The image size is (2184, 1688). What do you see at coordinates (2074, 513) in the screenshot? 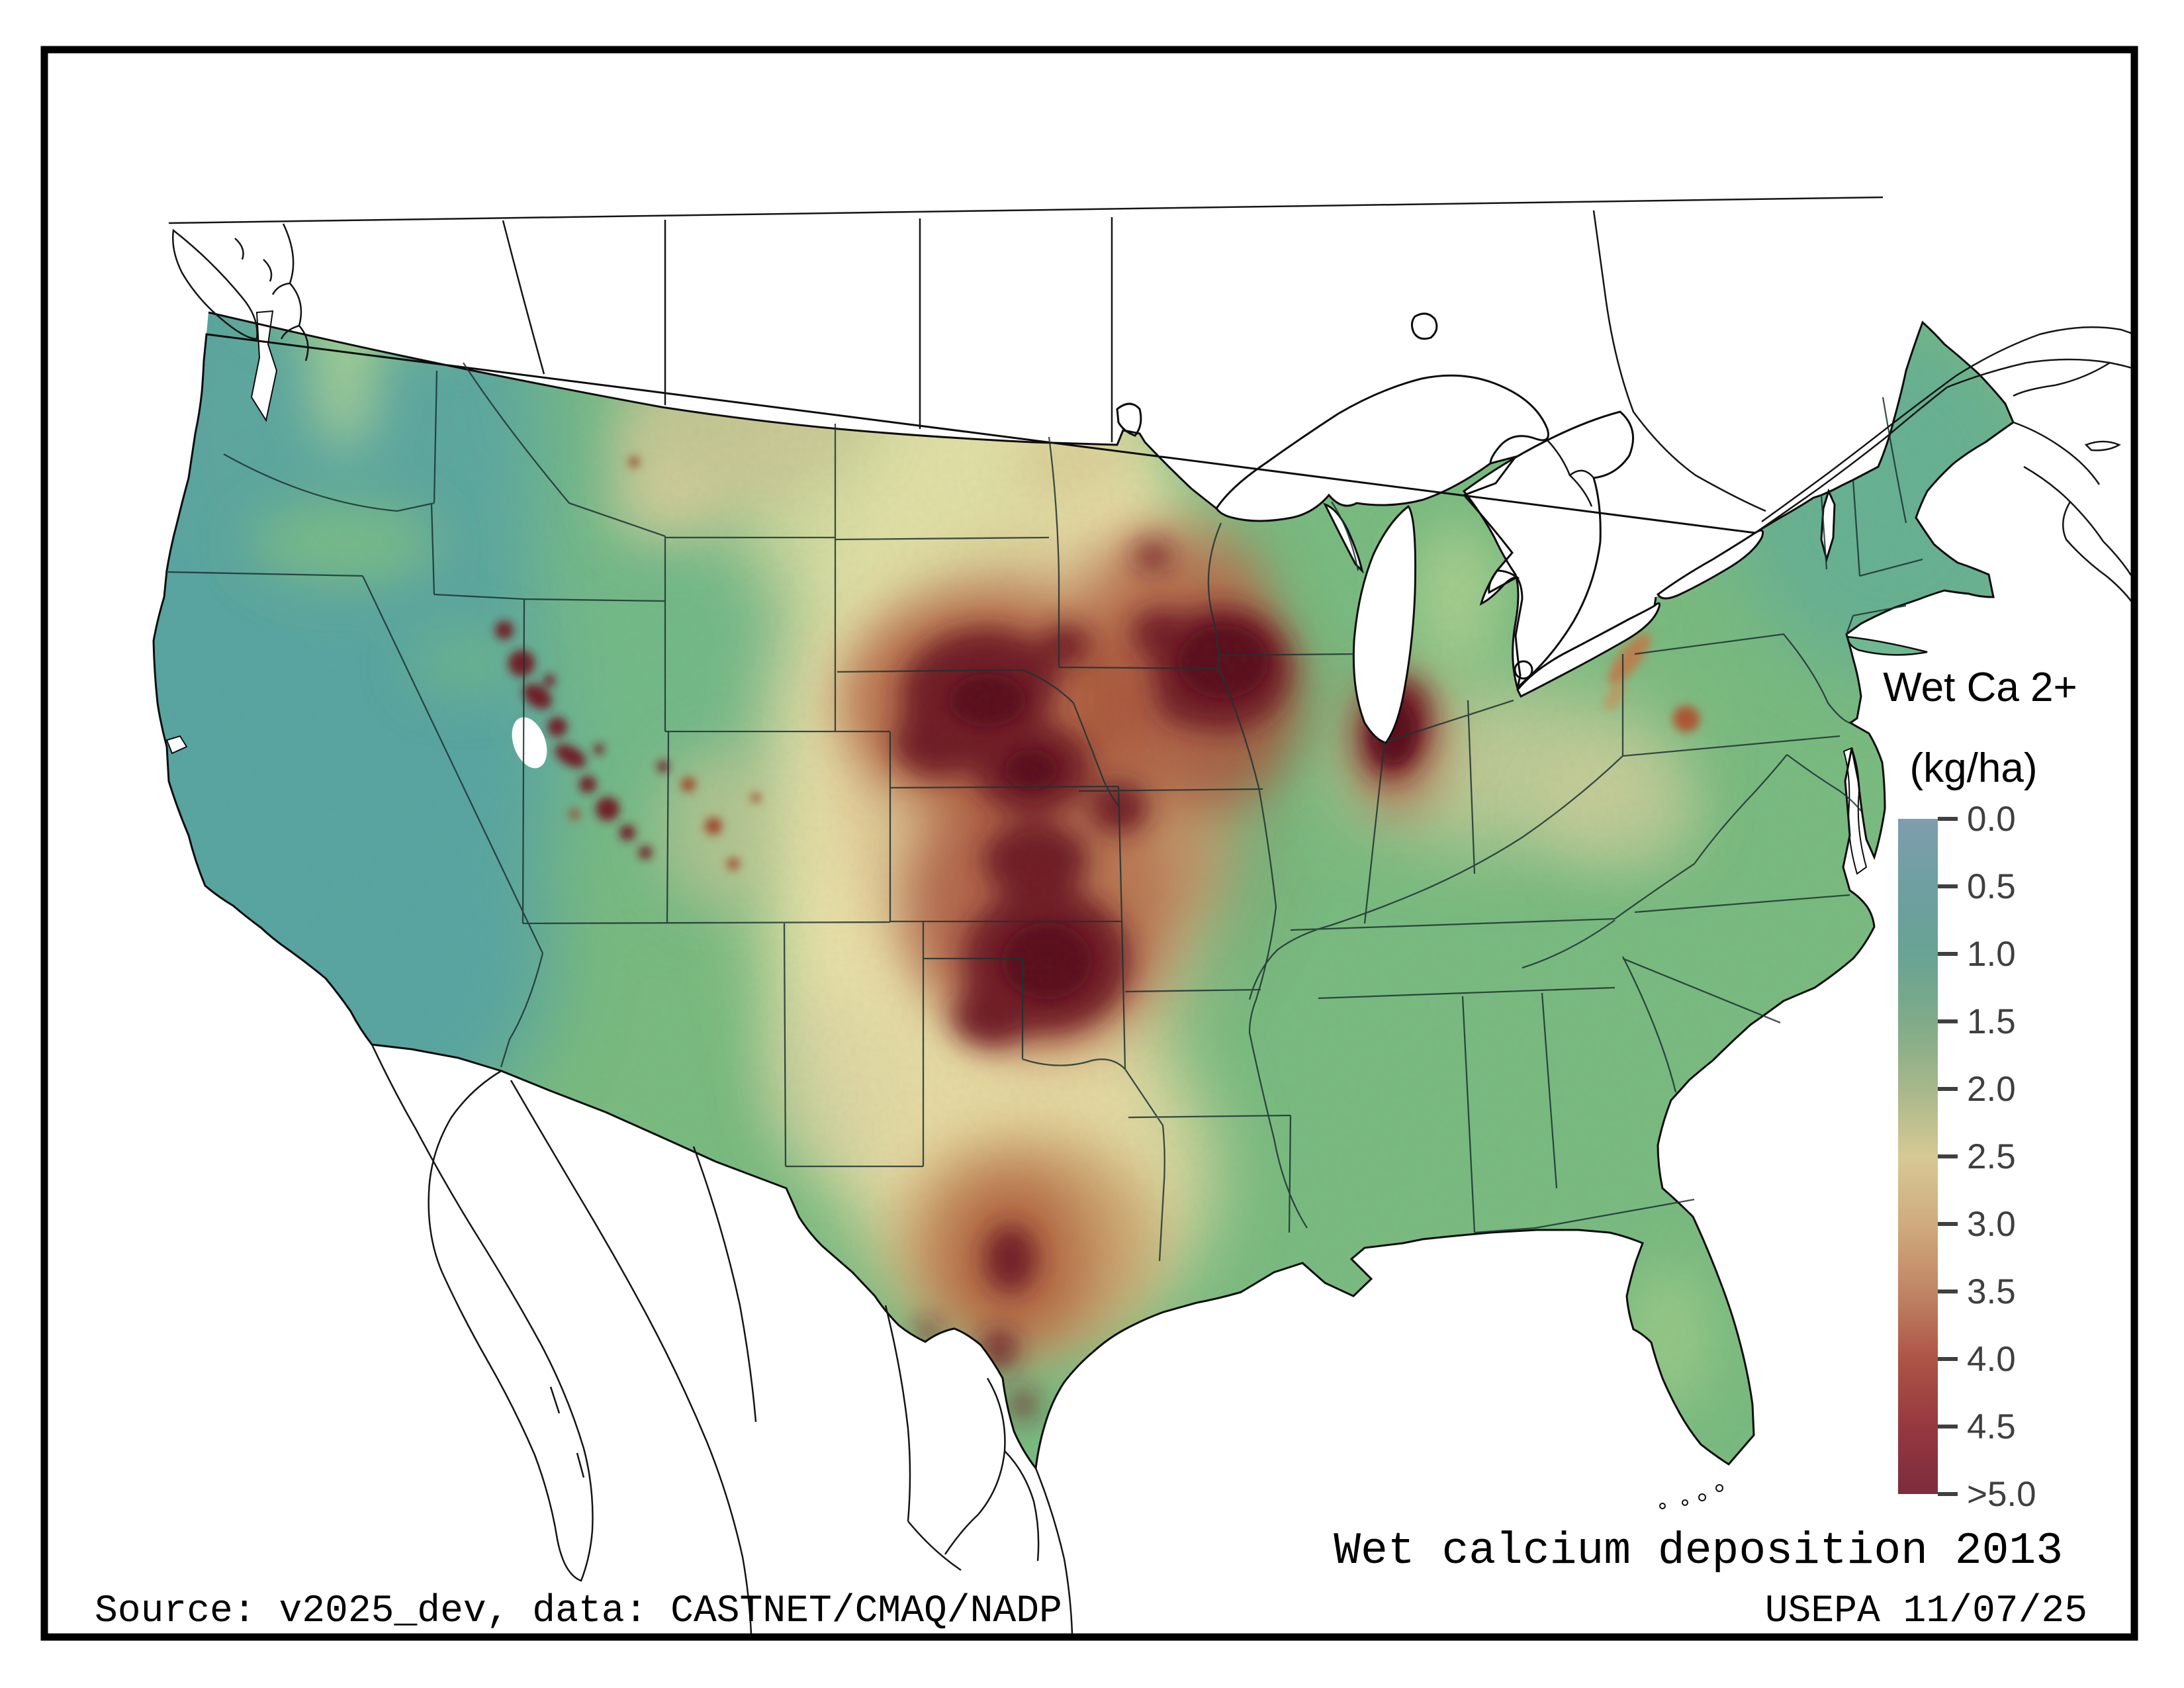
I see `new-brunswick-nova-scotia` at bounding box center [2074, 513].